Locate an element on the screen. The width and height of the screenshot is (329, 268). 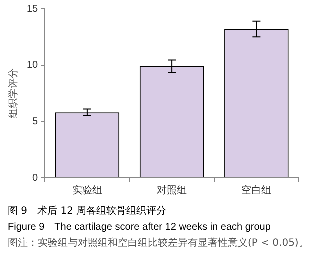
x-tick-label: 对照组 is located at coordinates (172, 190).